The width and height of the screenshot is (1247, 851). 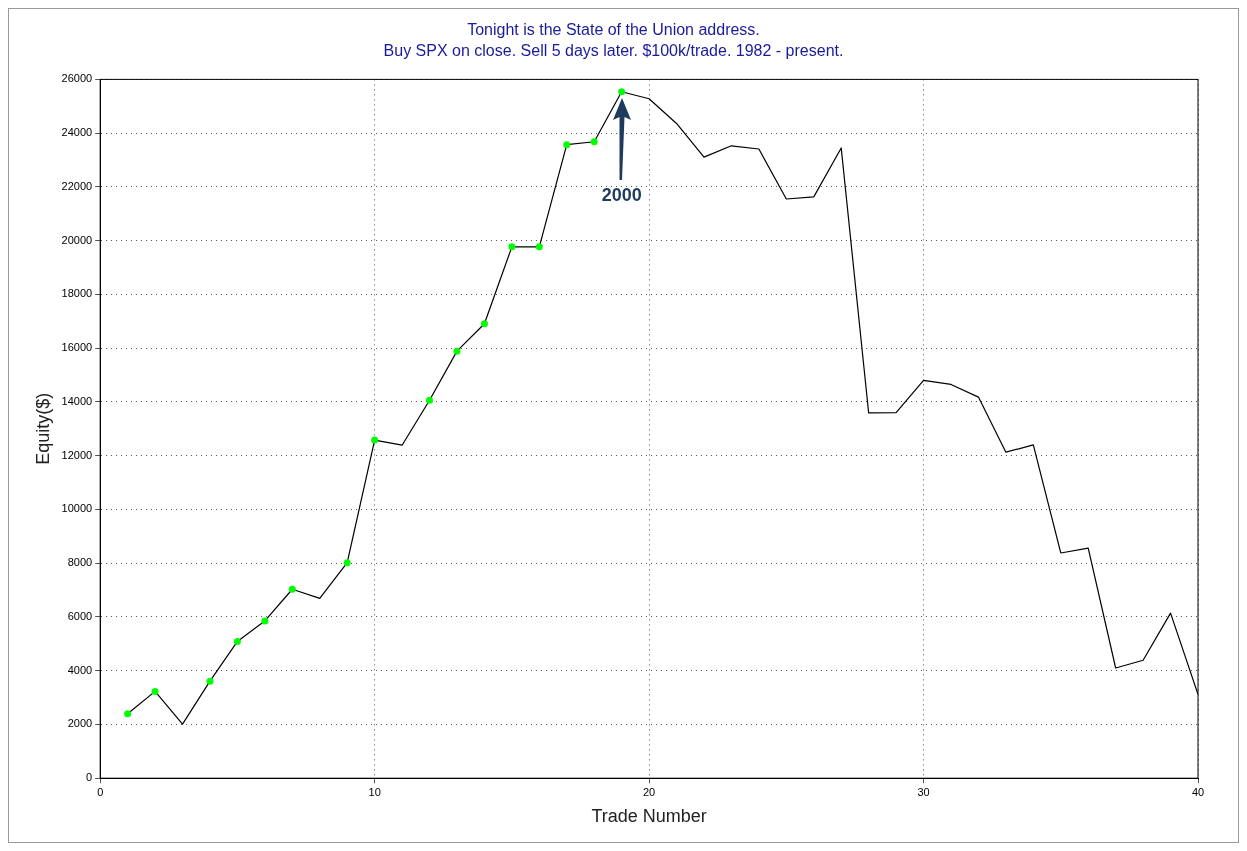 What do you see at coordinates (77, 400) in the screenshot?
I see `y-tick-label: 14000` at bounding box center [77, 400].